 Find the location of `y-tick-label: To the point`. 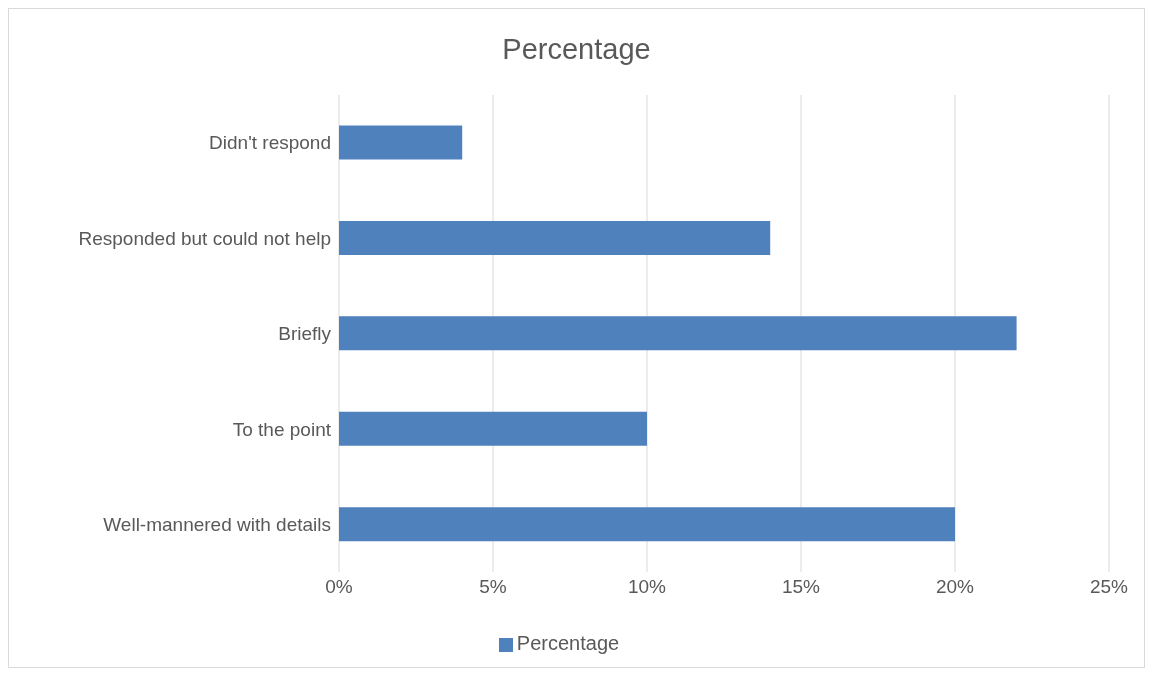

y-tick-label: To the point is located at coordinates (282, 429).